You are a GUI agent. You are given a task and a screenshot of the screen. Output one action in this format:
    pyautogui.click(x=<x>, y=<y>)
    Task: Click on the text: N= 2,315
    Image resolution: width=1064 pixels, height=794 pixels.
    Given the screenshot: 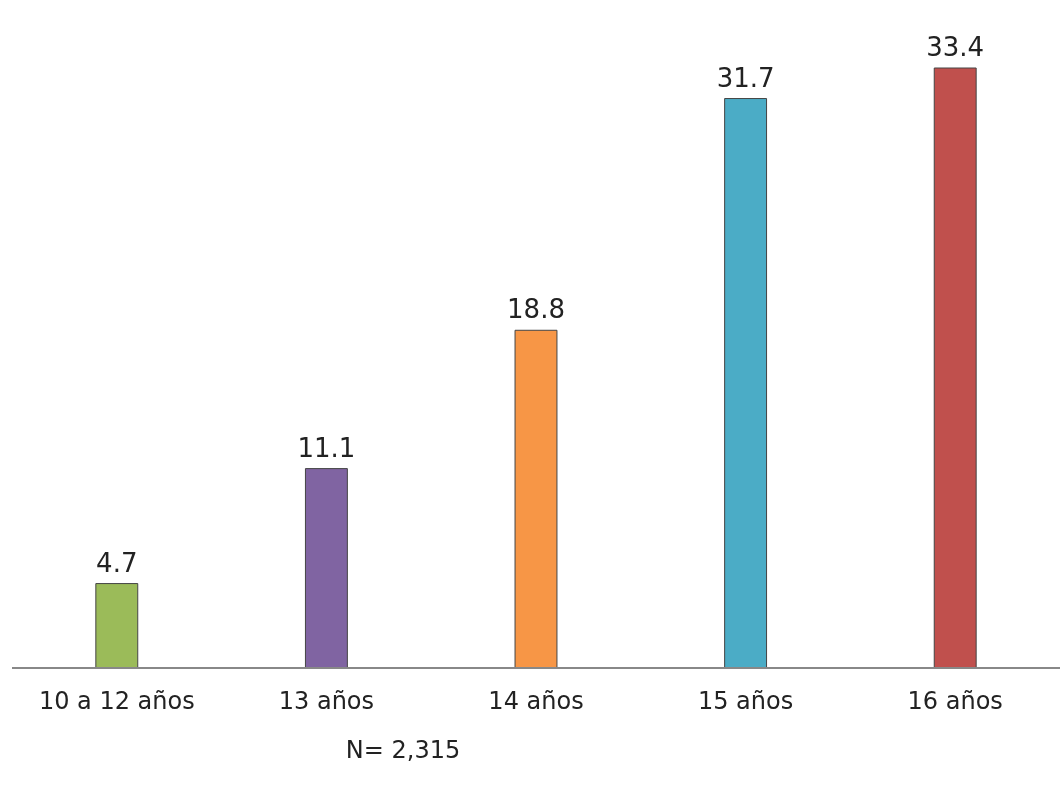 What is the action you would take?
    pyautogui.click(x=403, y=750)
    